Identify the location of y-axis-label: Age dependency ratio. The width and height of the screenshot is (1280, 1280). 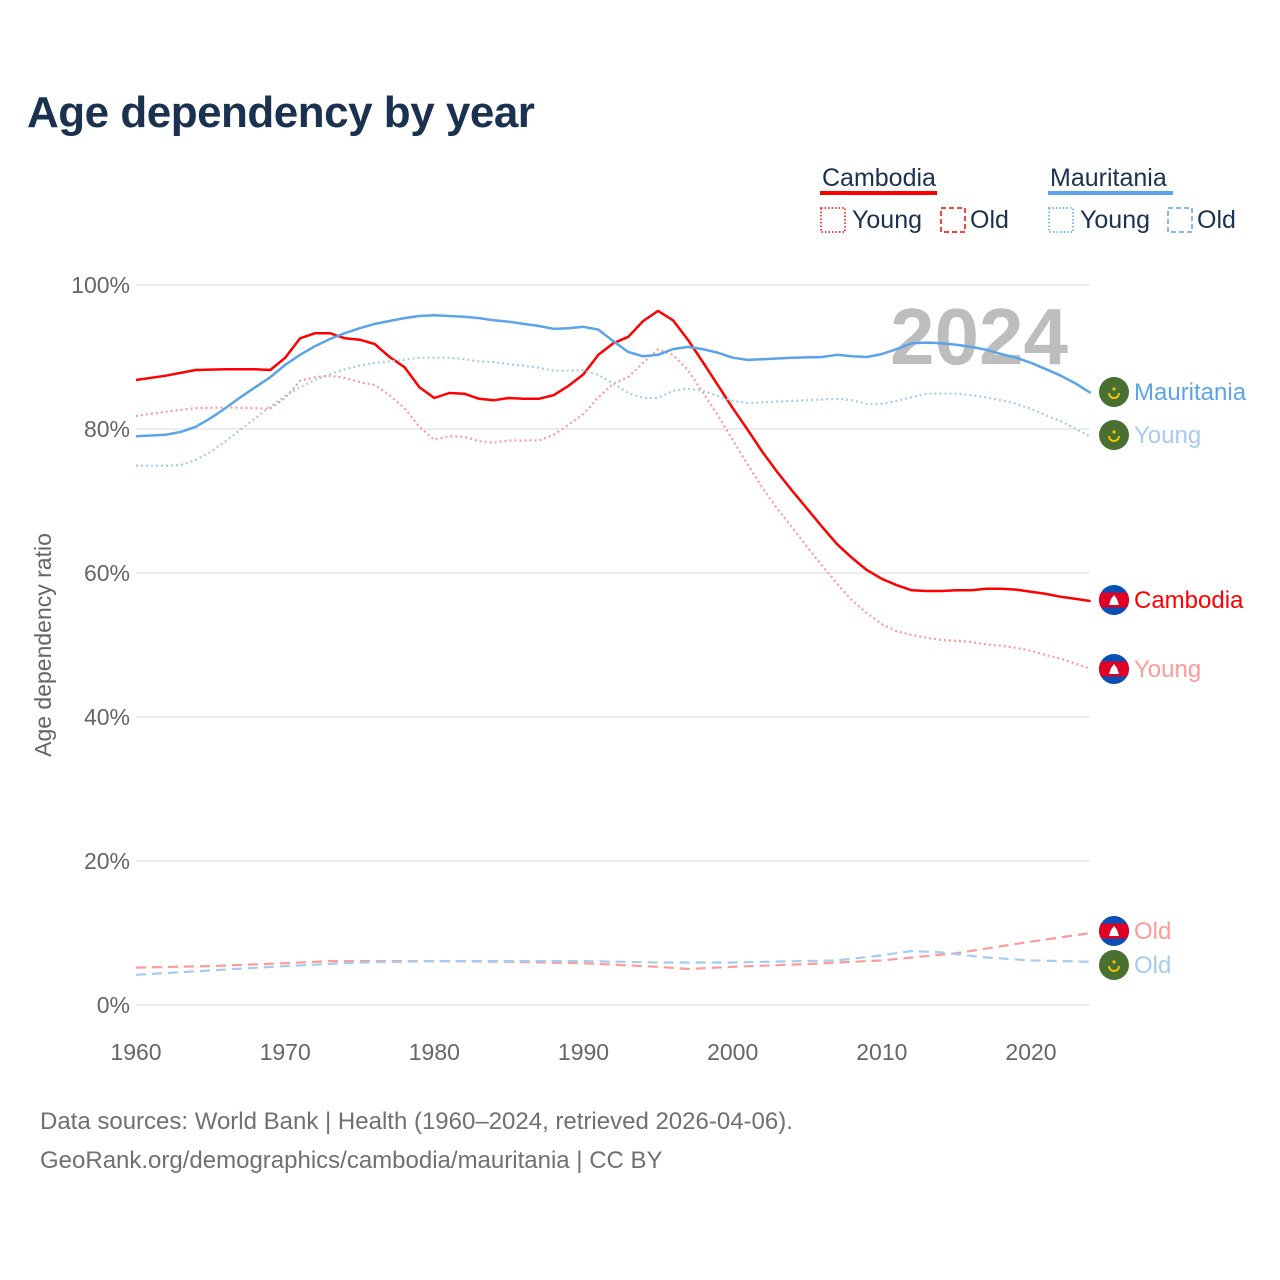
(43, 645).